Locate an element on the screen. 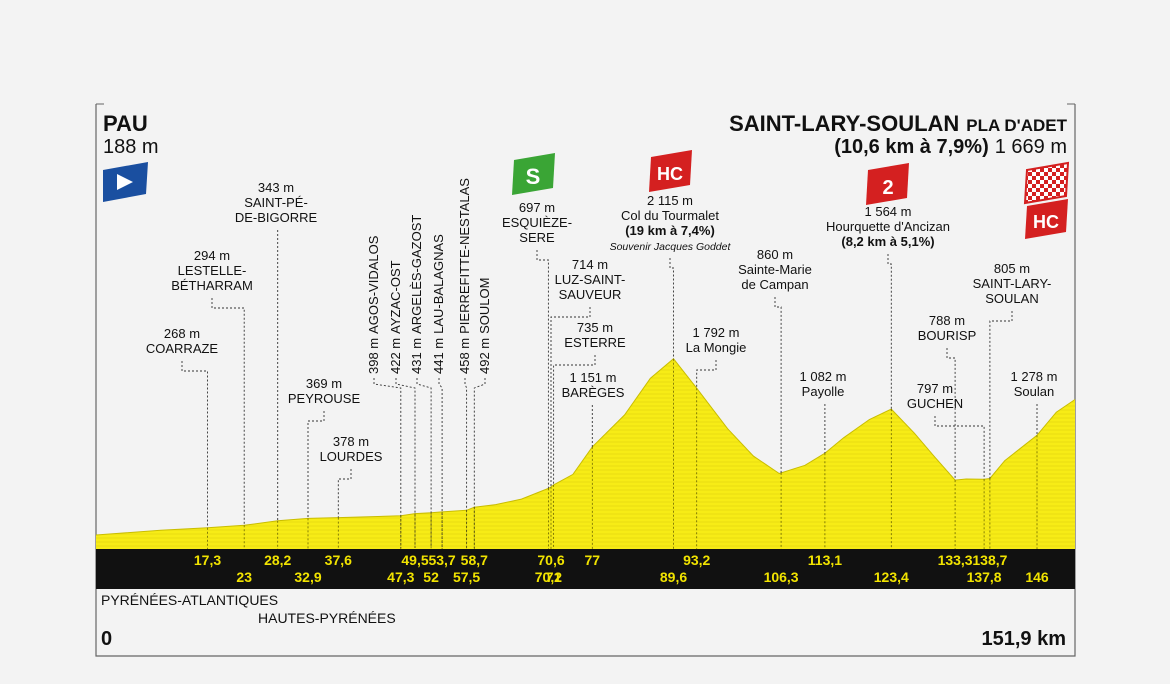 This screenshot has height=684, width=1170. point-name: Souvenir Jacques Goddet is located at coordinates (671, 247).